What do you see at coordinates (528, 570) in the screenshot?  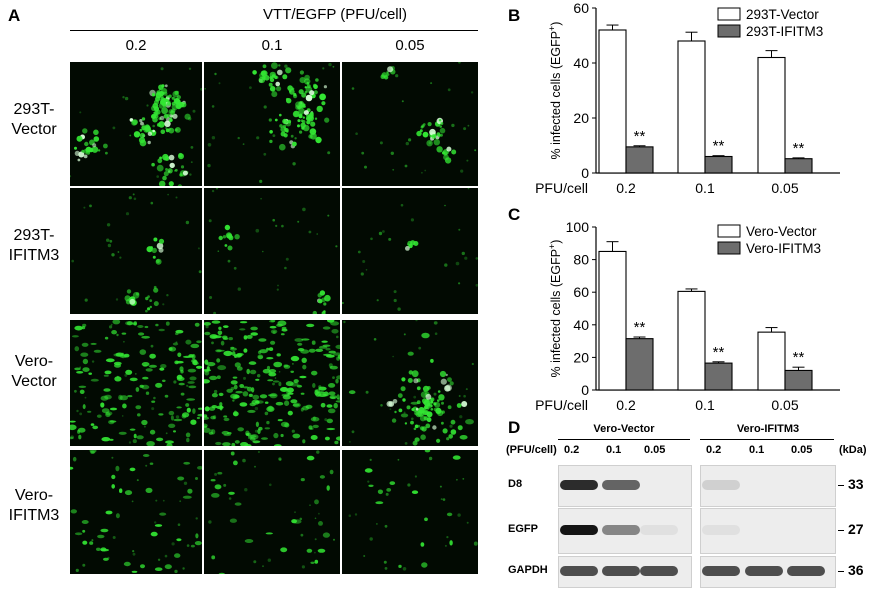 I see `blot-label-gapdh: GAPDH` at bounding box center [528, 570].